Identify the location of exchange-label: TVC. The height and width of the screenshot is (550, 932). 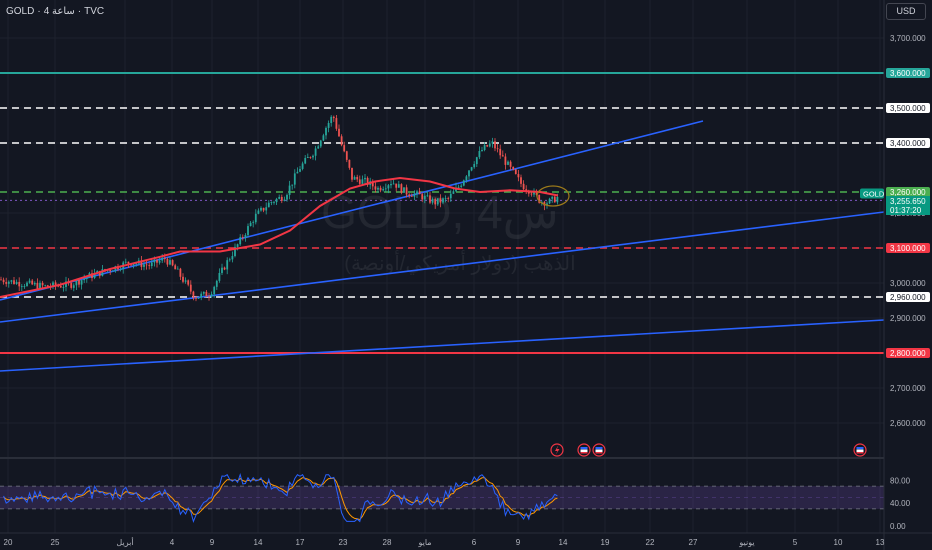
(94, 11).